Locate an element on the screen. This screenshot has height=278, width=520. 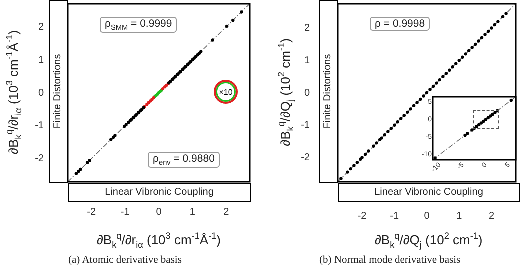
annotation: ρ$_{SMM}$ = 0.9999 is located at coordinates (139, 25).